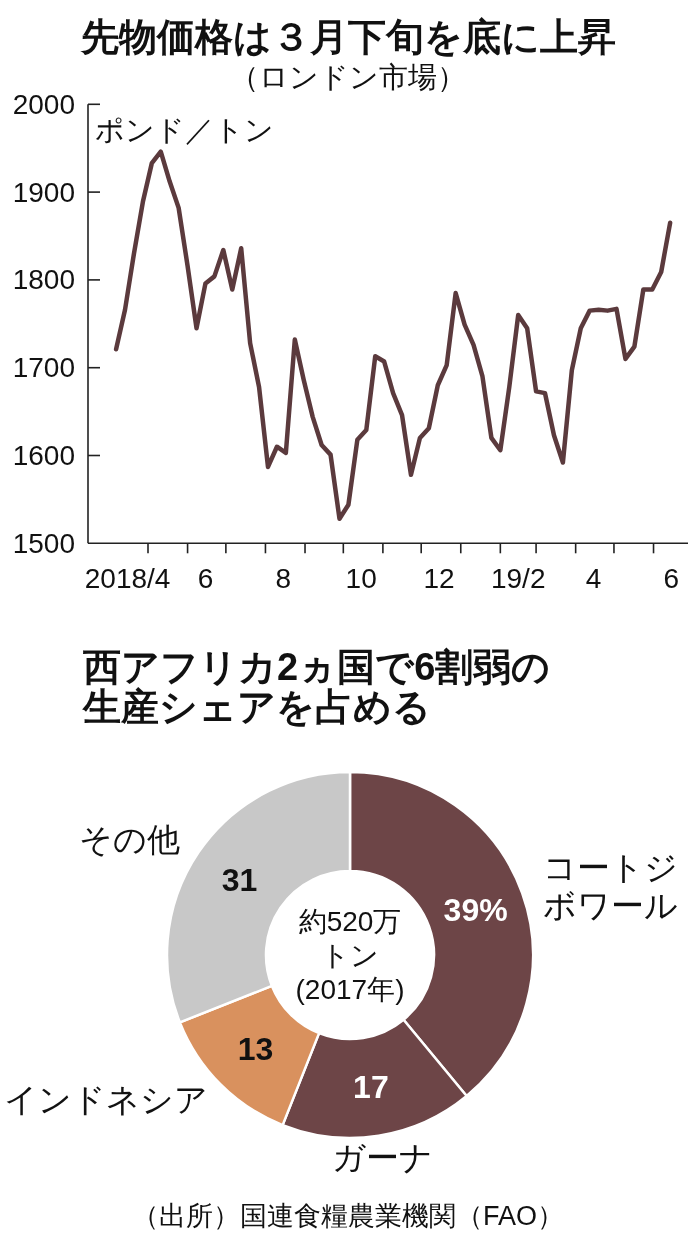 This screenshot has width=696, height=1249. What do you see at coordinates (106, 1100) in the screenshot?
I see `category-label: インドネシア` at bounding box center [106, 1100].